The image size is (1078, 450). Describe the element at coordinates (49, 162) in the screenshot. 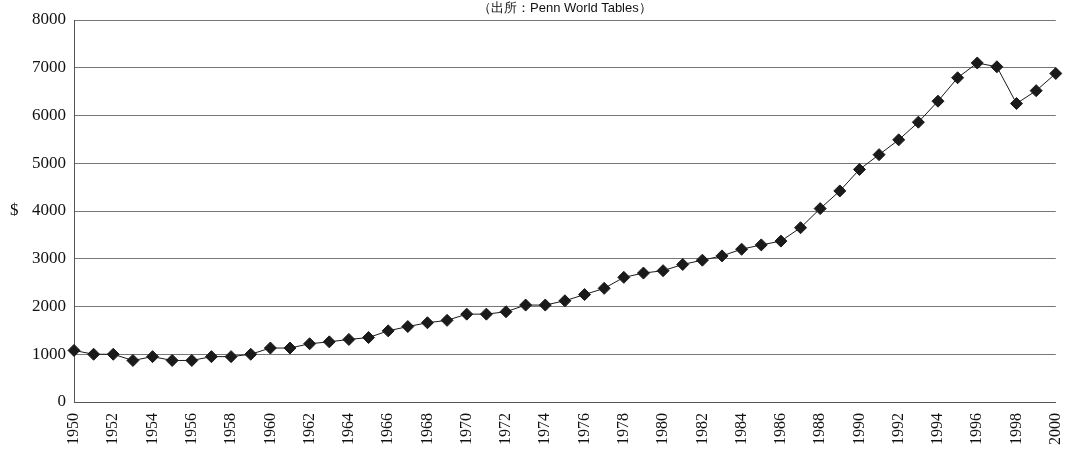

I see `y-tick-label: 5000` at that location.